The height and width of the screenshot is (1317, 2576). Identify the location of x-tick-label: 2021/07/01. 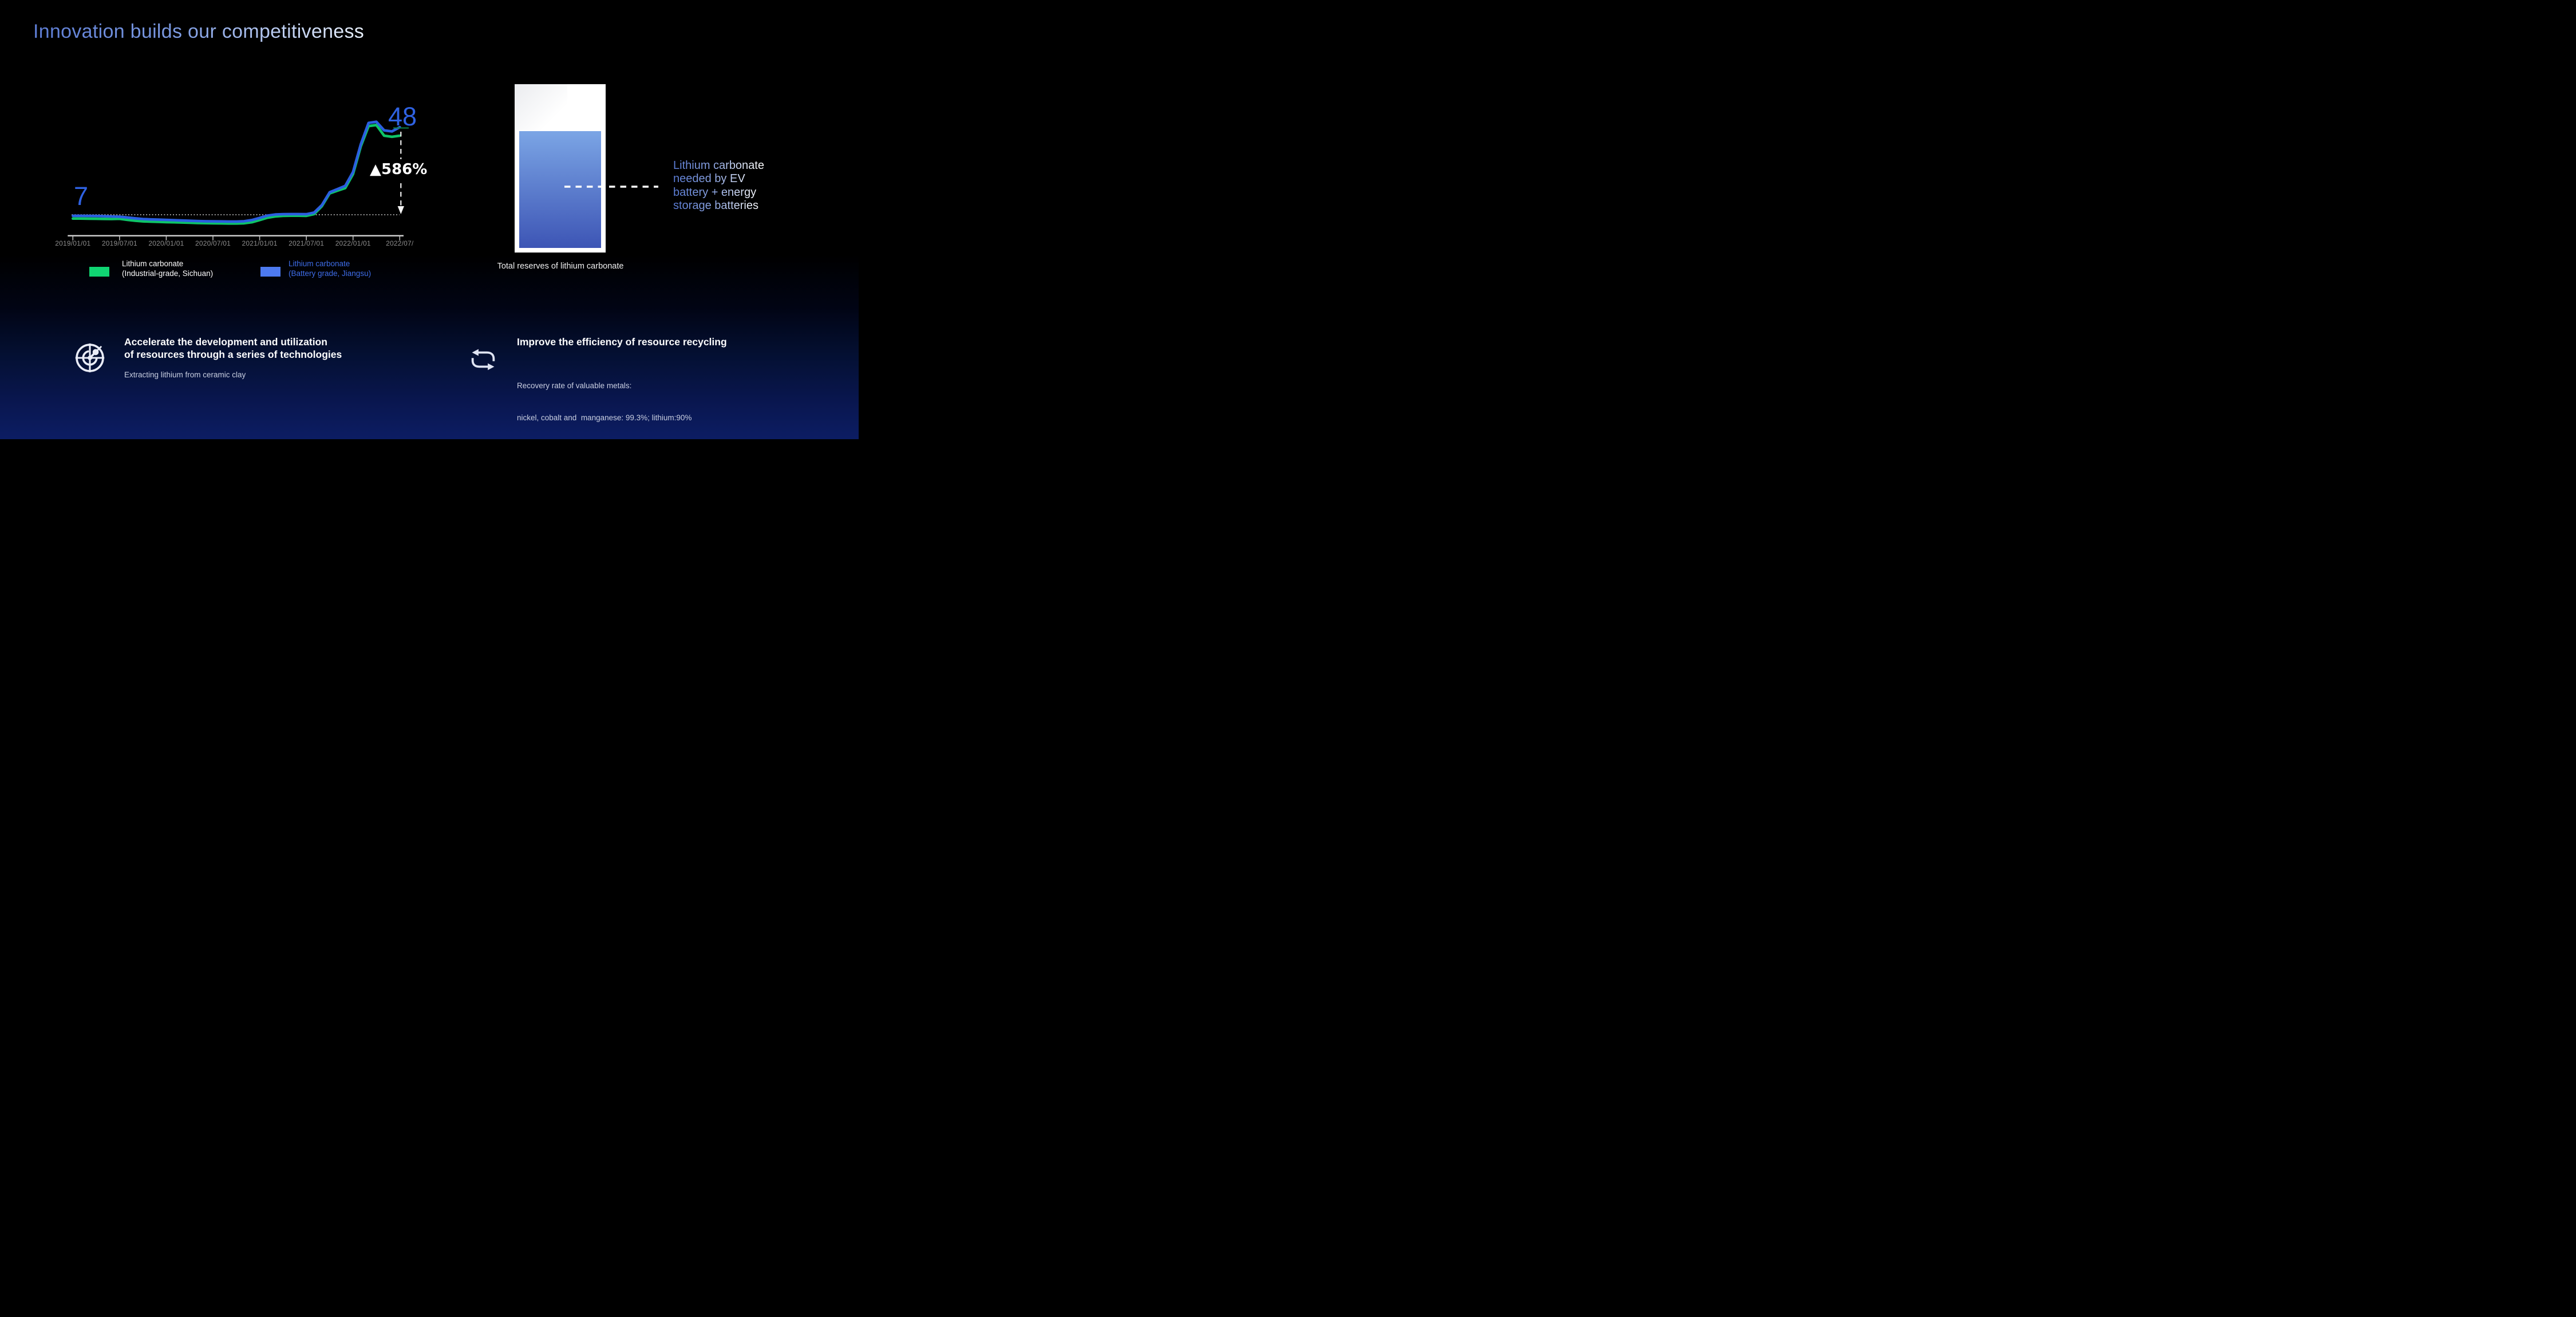
(307, 243).